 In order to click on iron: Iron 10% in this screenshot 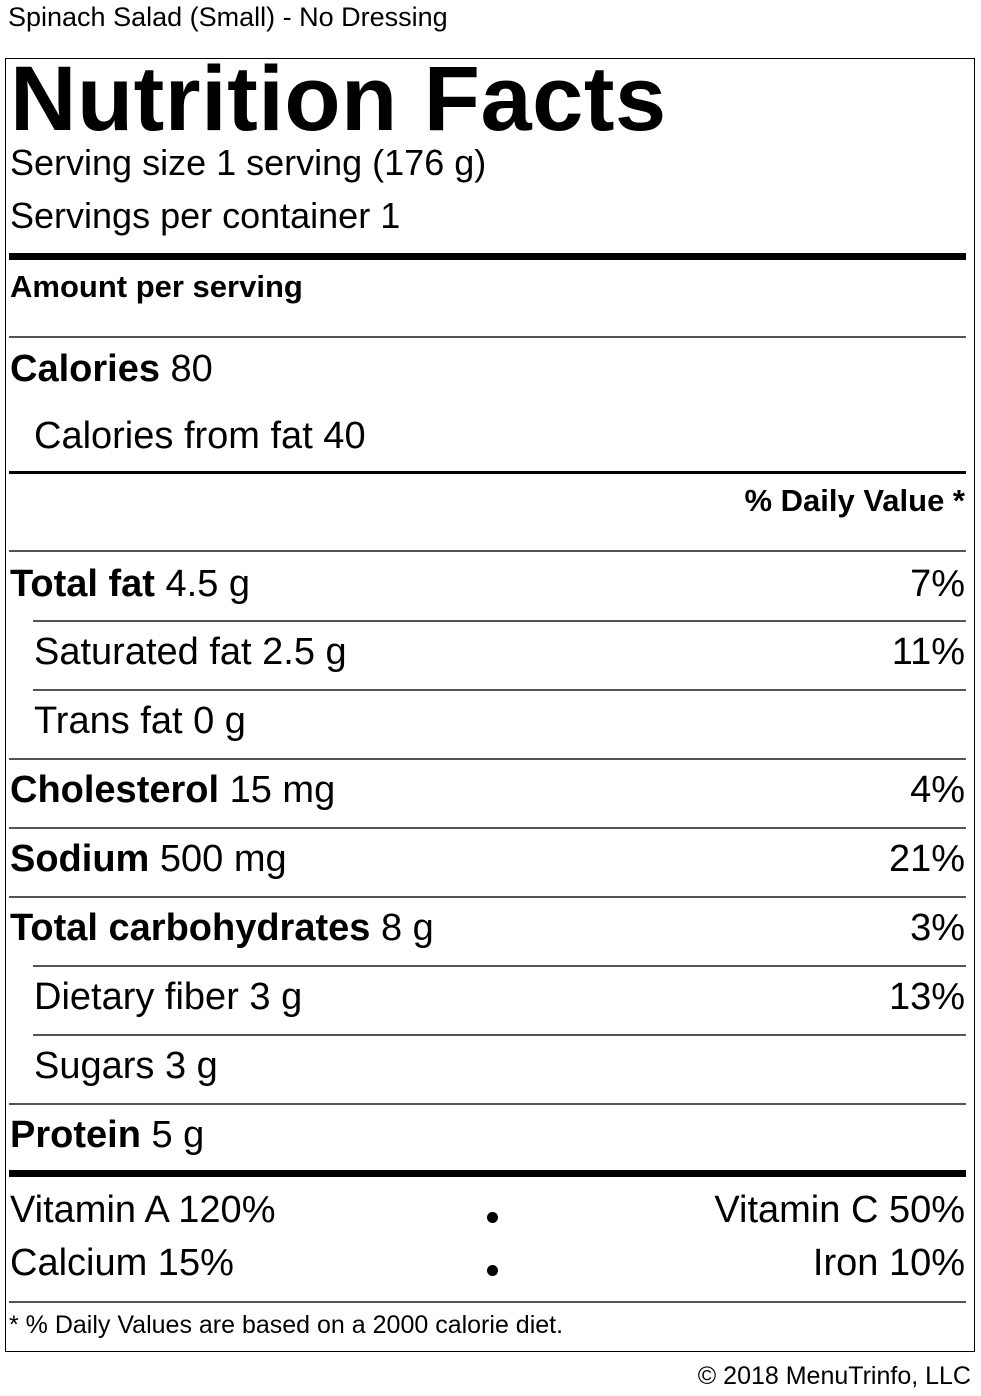, I will do `click(888, 1263)`.